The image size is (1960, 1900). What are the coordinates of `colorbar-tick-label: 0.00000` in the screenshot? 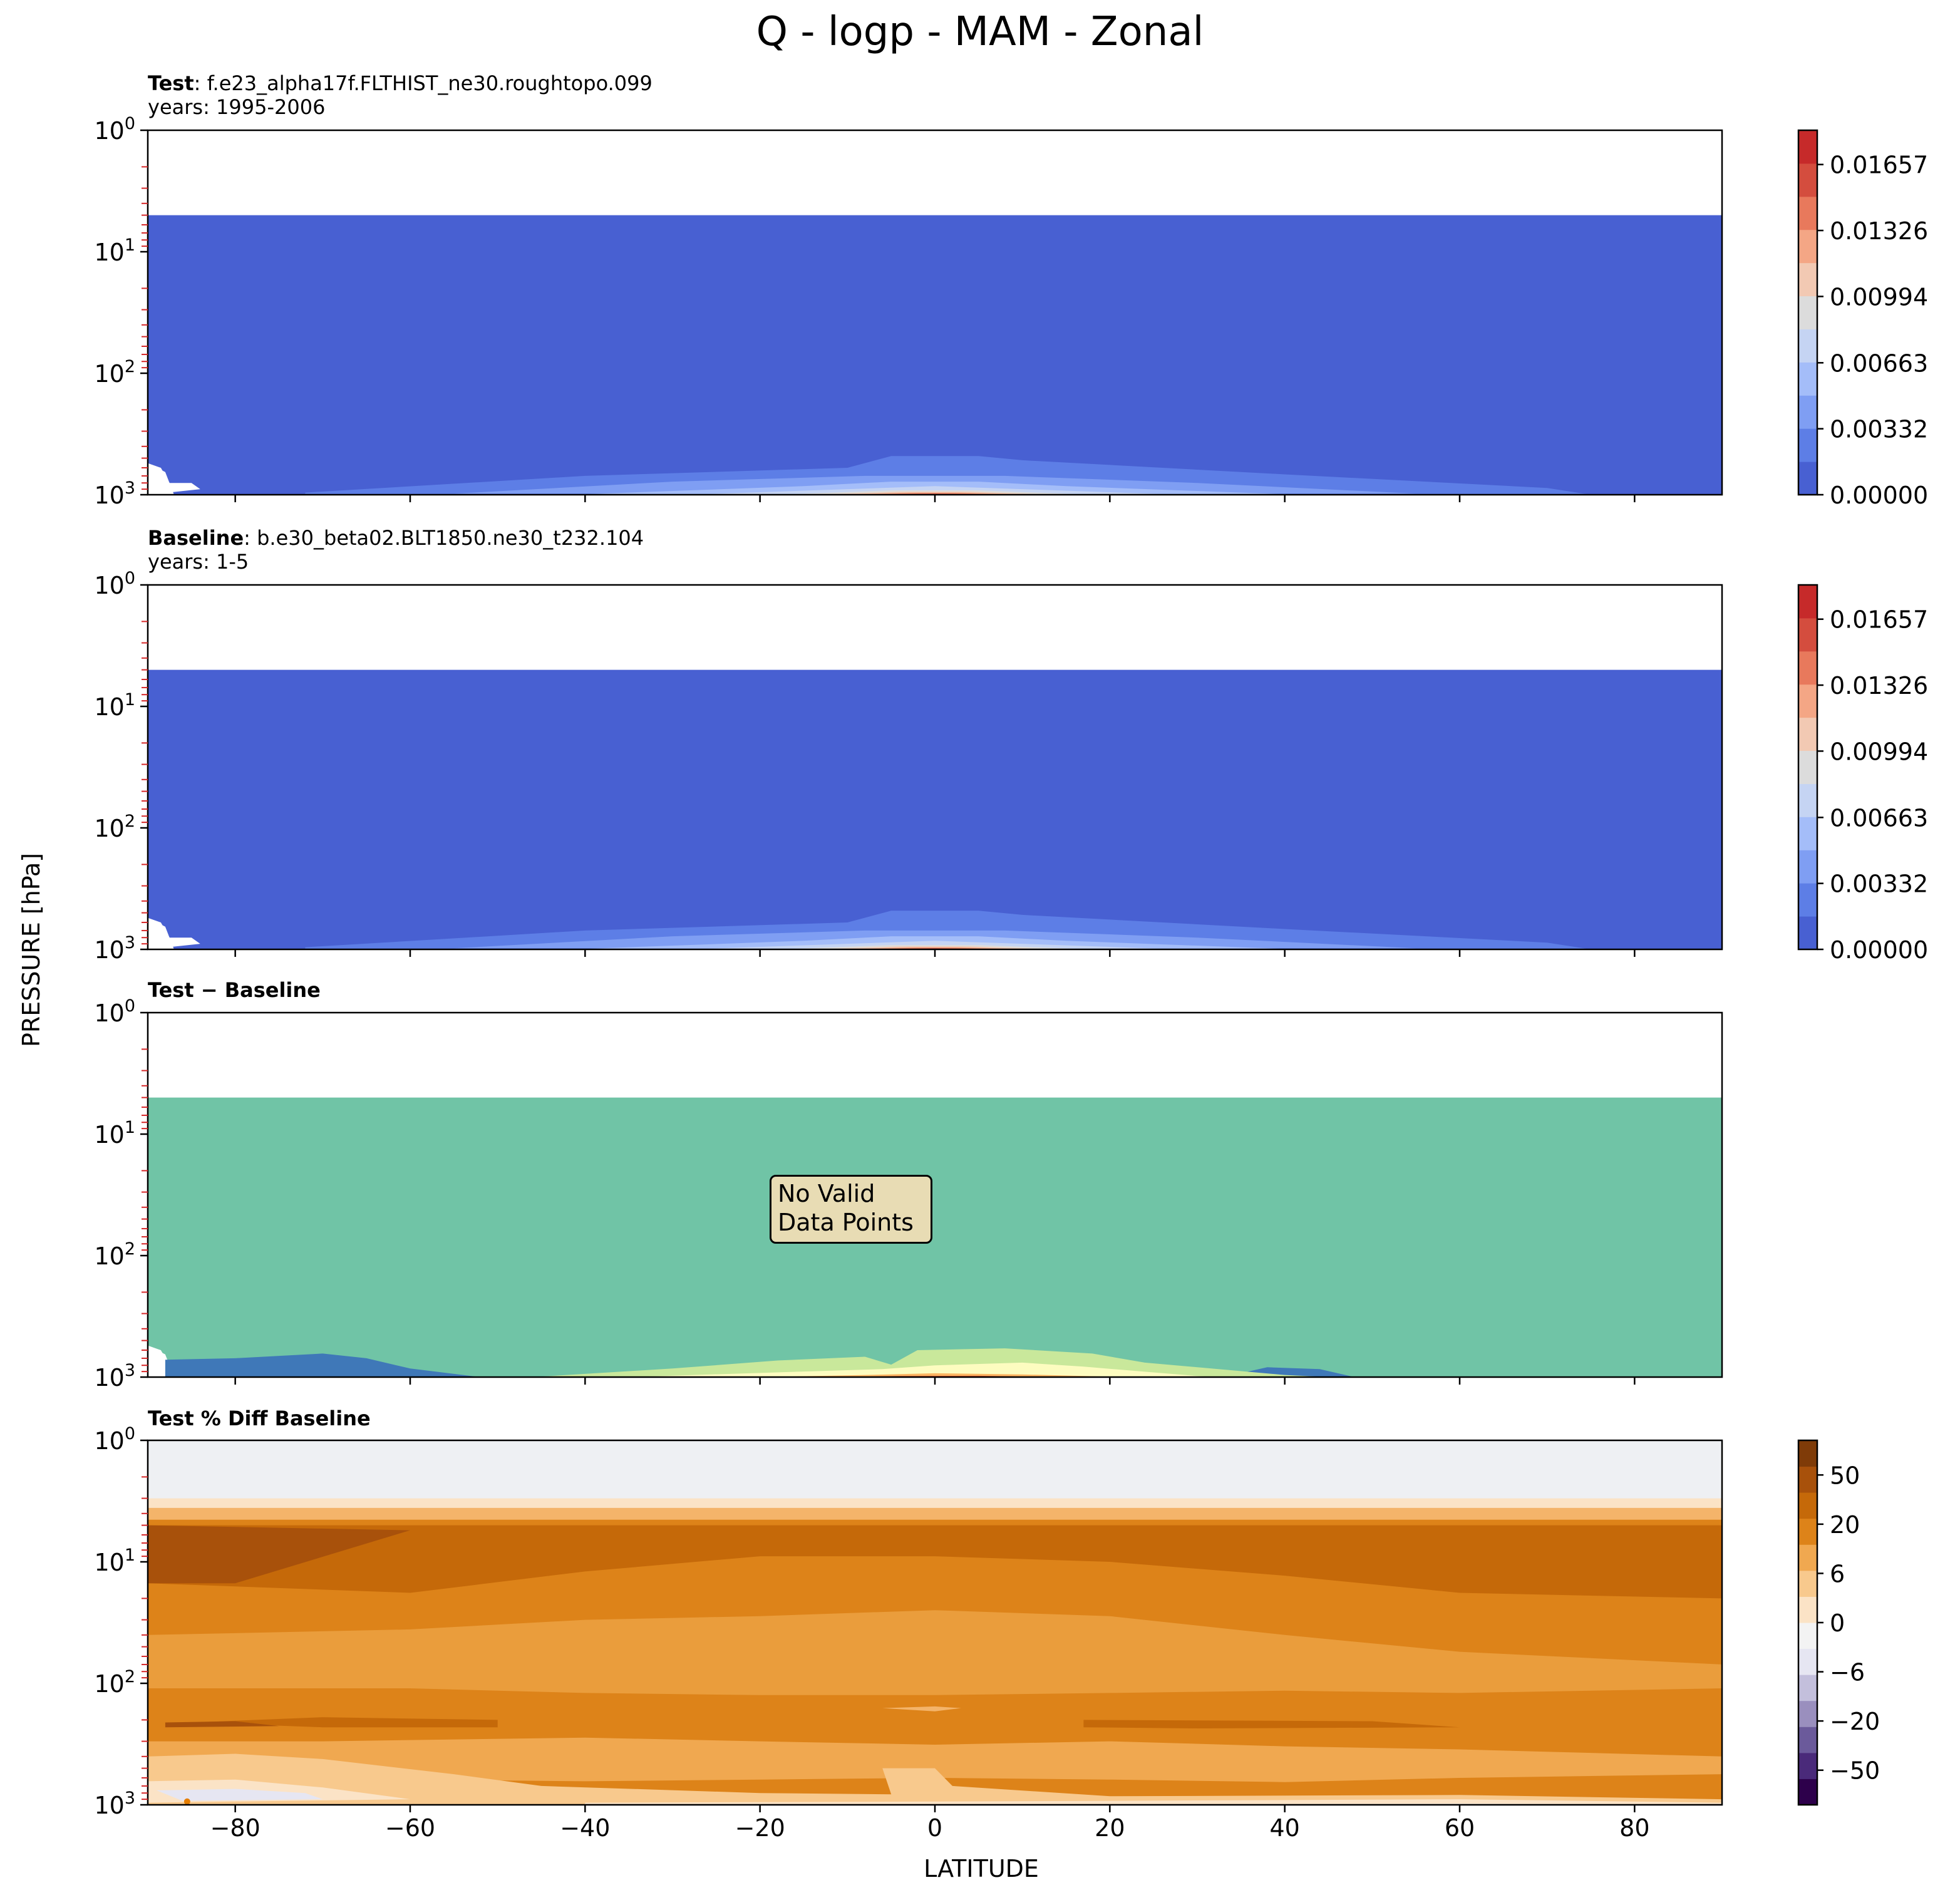 It's located at (1879, 495).